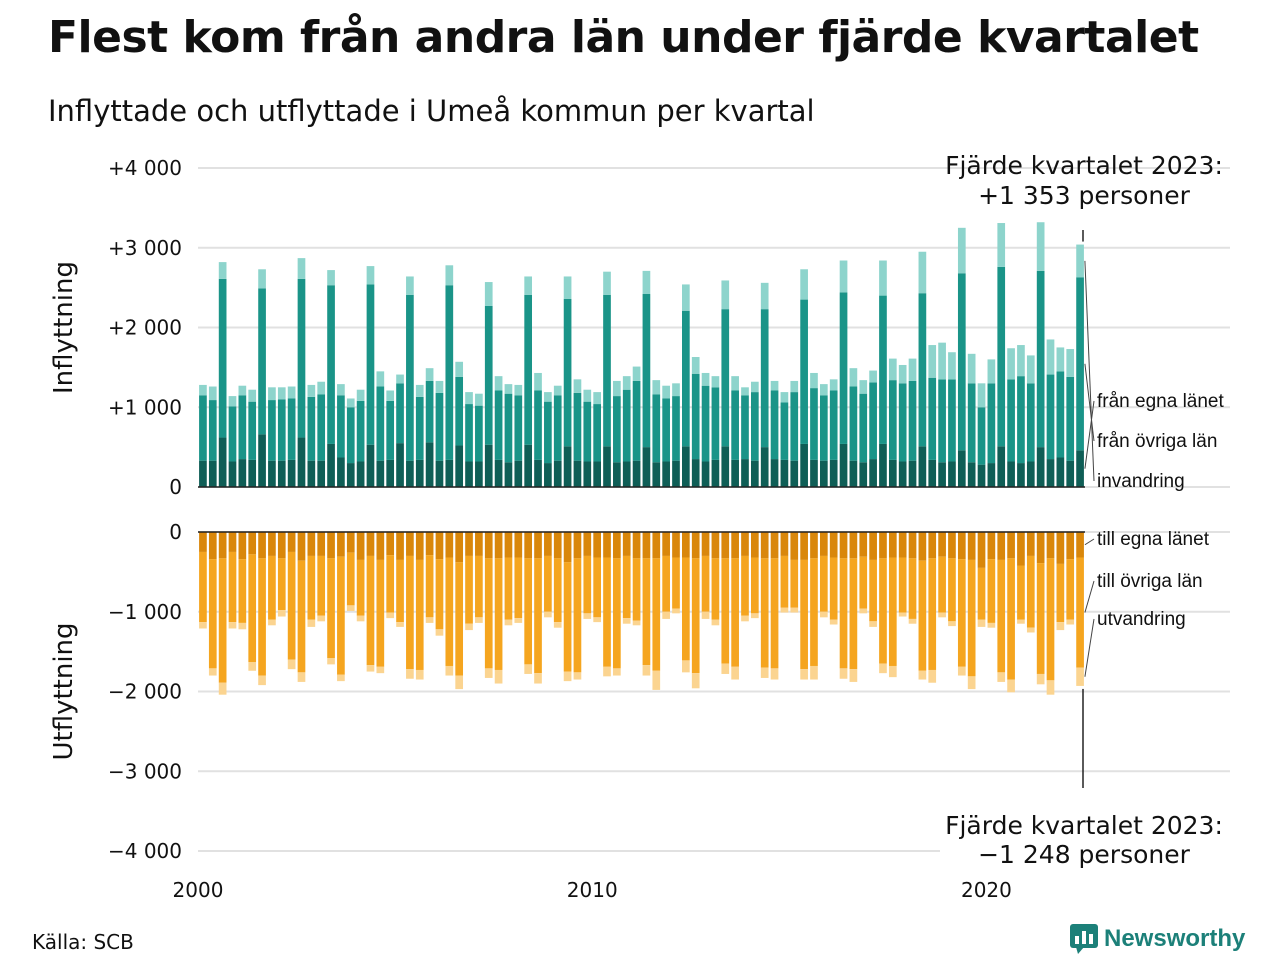  What do you see at coordinates (175, 532) in the screenshot?
I see `y-tick-label: 0` at bounding box center [175, 532].